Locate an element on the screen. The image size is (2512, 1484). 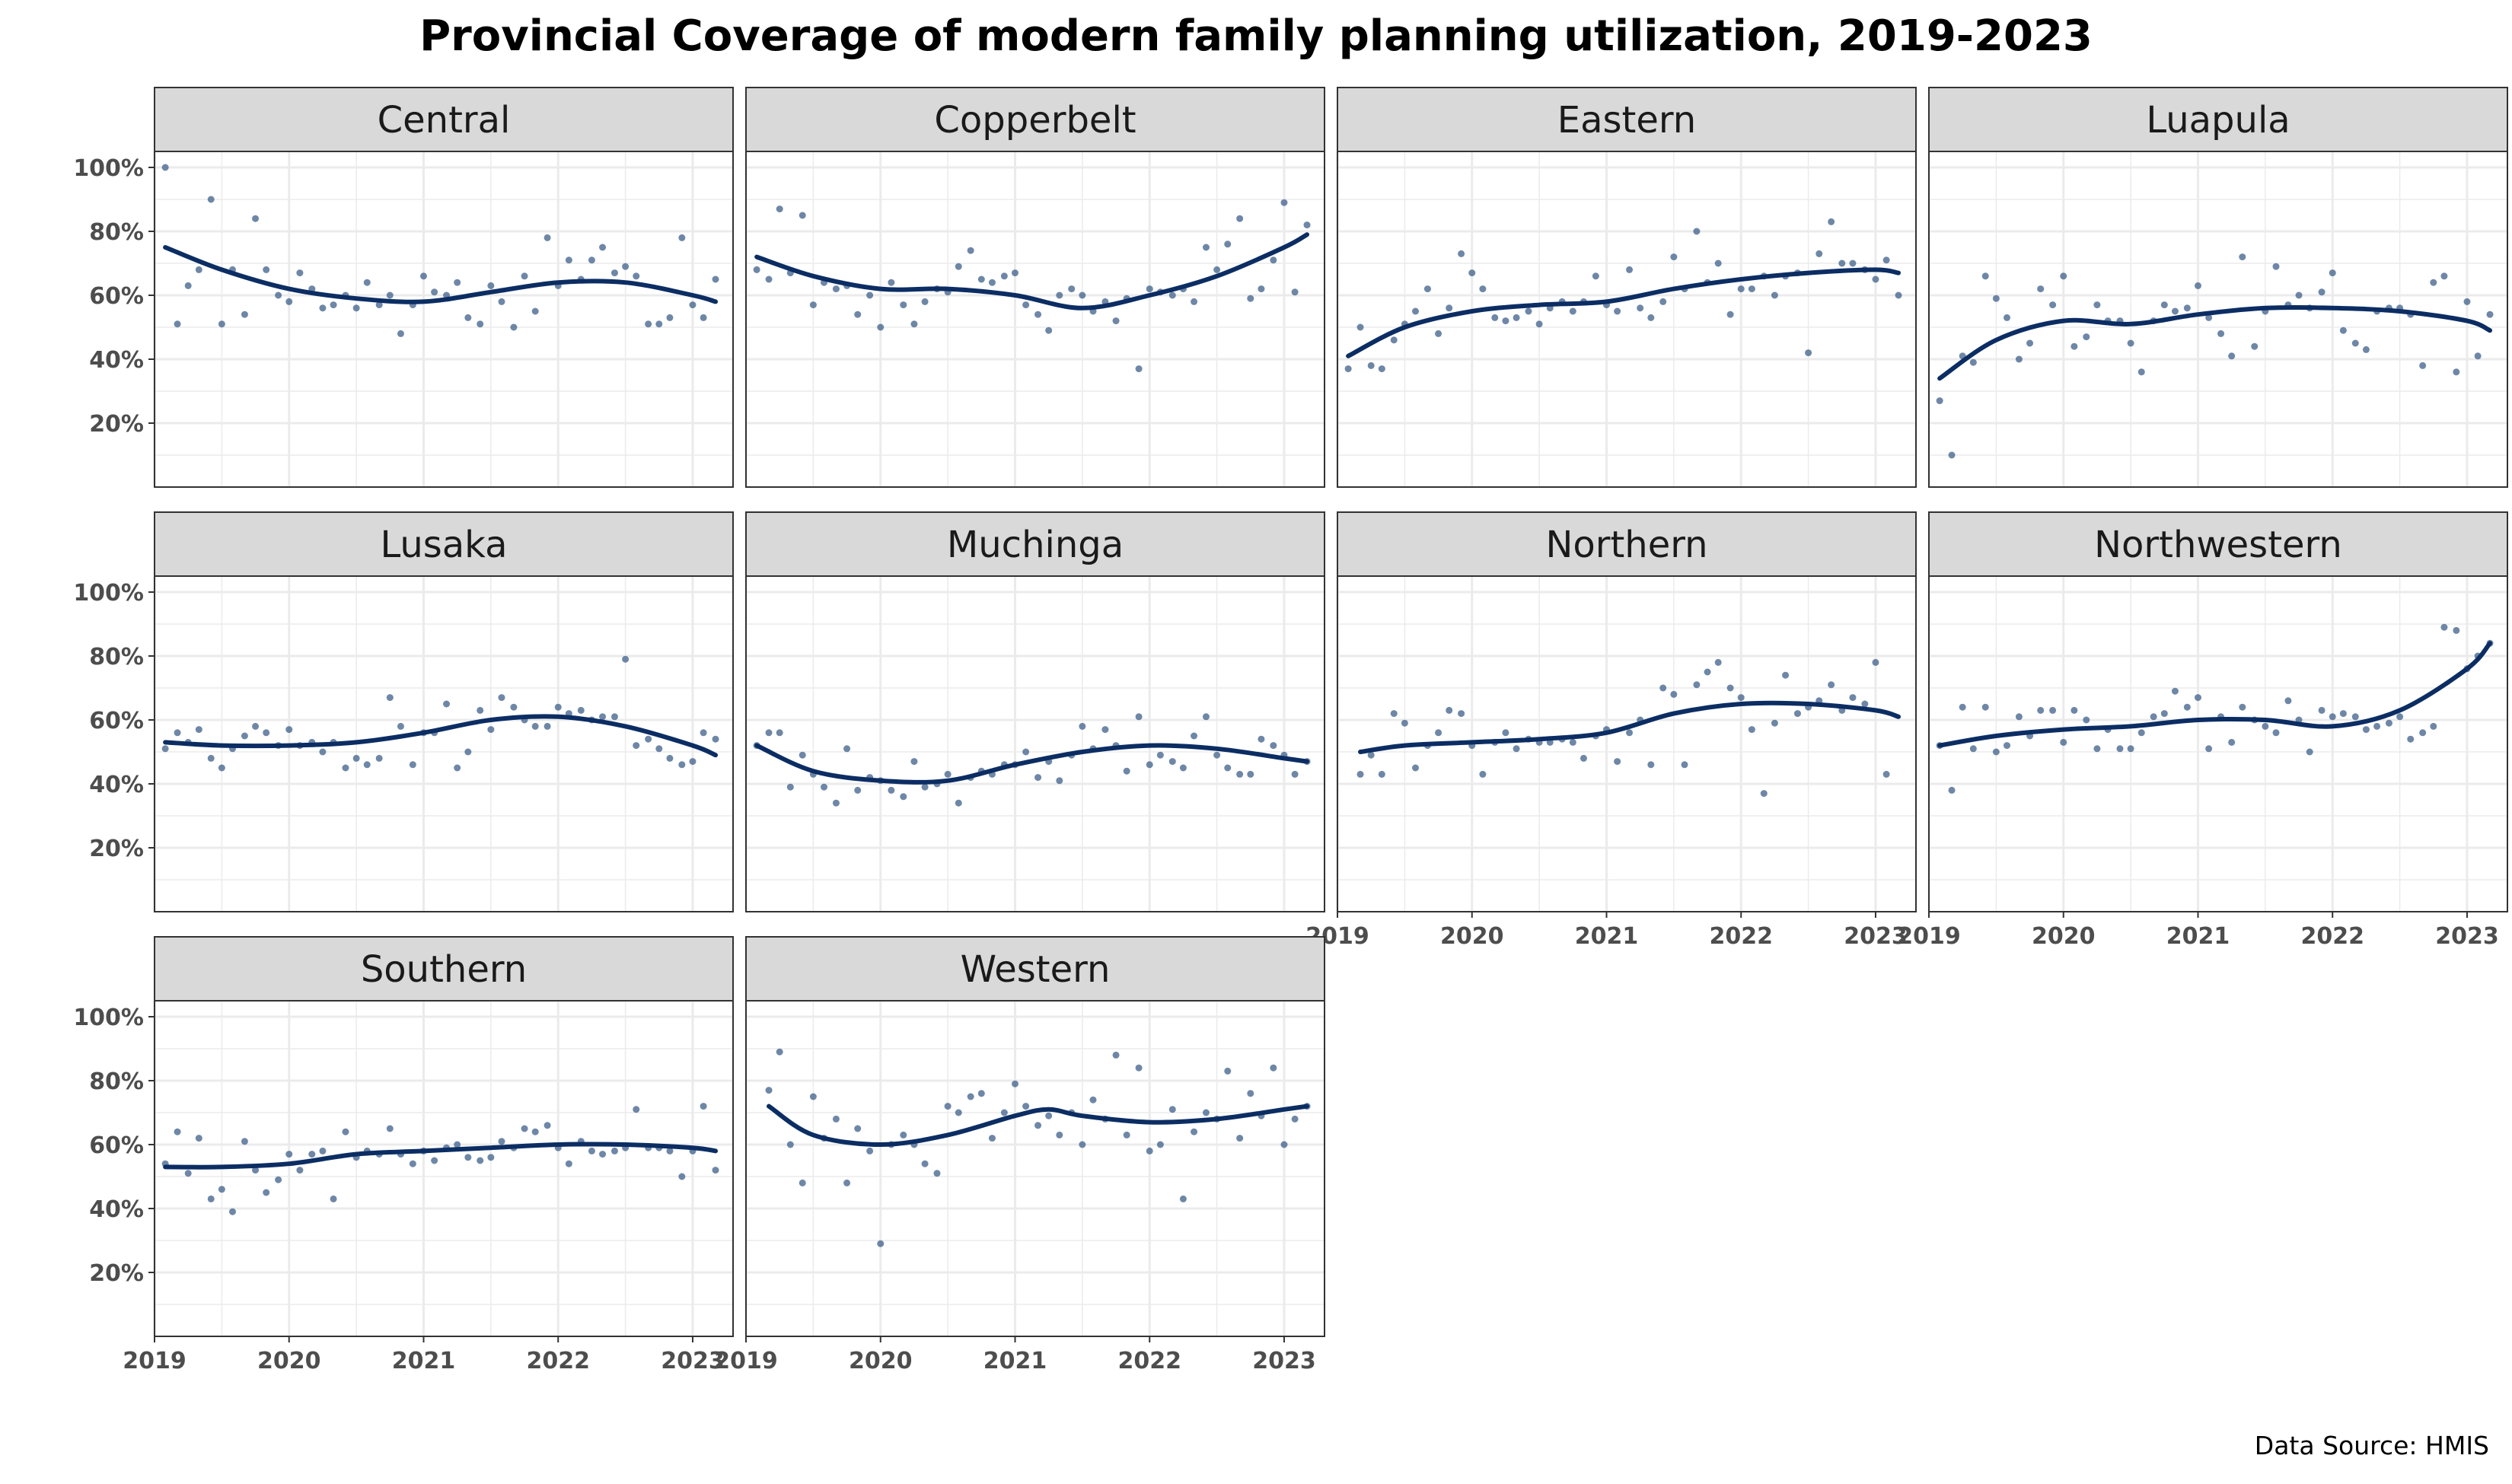
y-tick-label: 20% is located at coordinates (117, 1274).